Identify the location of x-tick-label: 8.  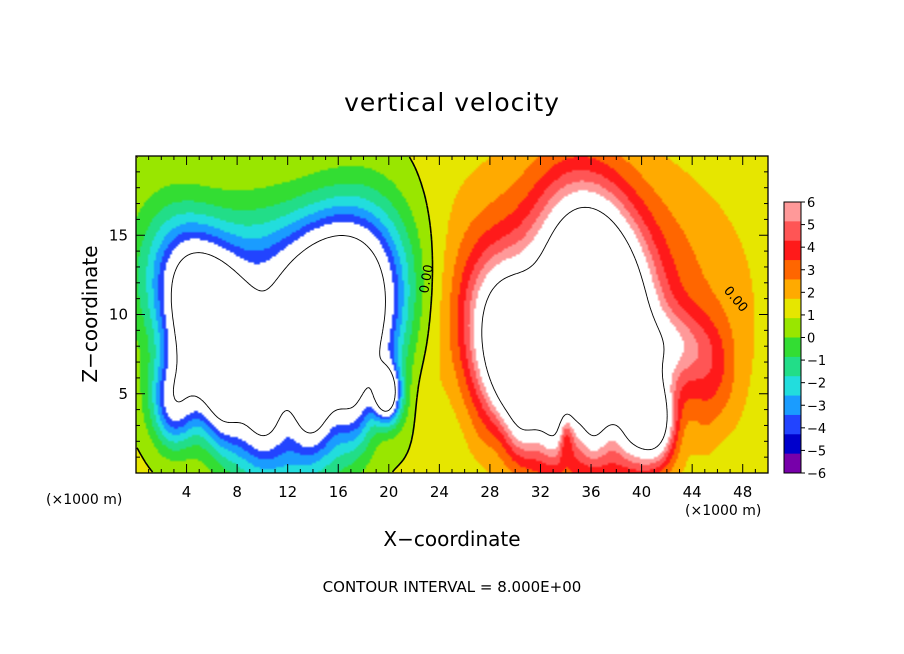
(237, 492).